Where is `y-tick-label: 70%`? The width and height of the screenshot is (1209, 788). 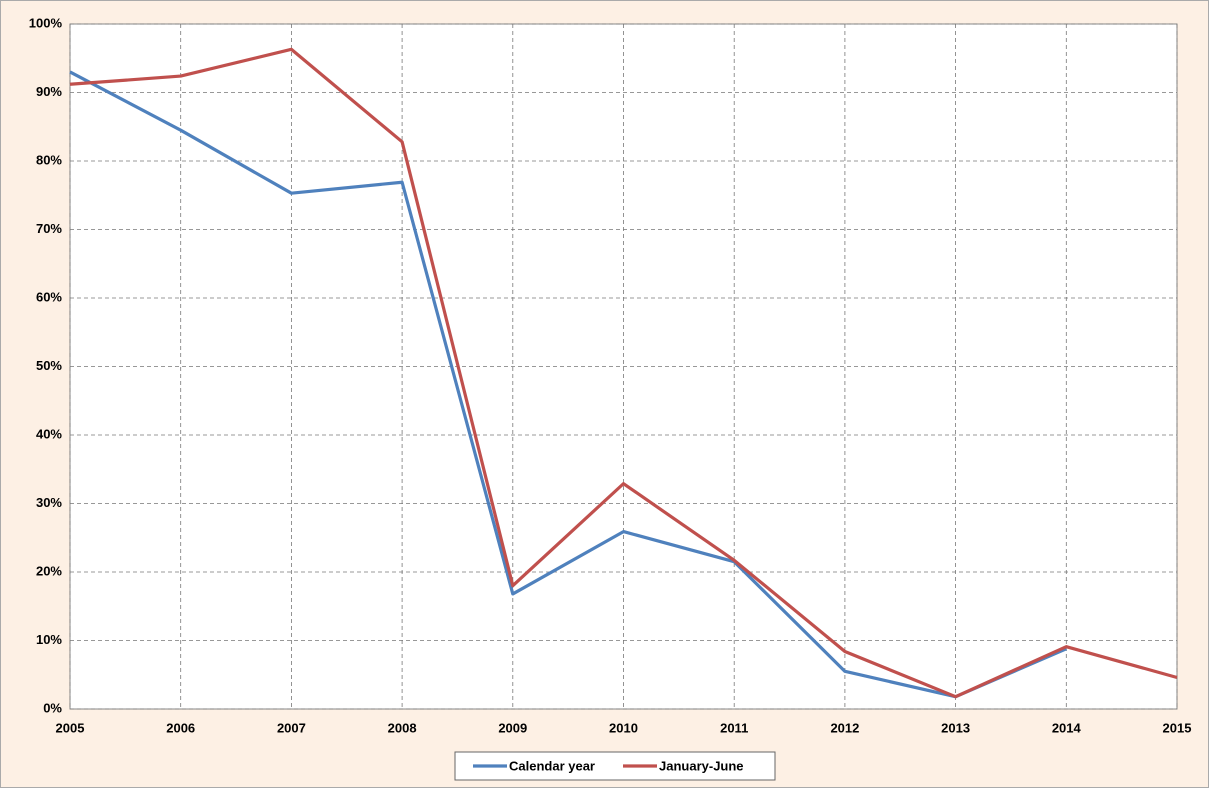 y-tick-label: 70% is located at coordinates (49, 228).